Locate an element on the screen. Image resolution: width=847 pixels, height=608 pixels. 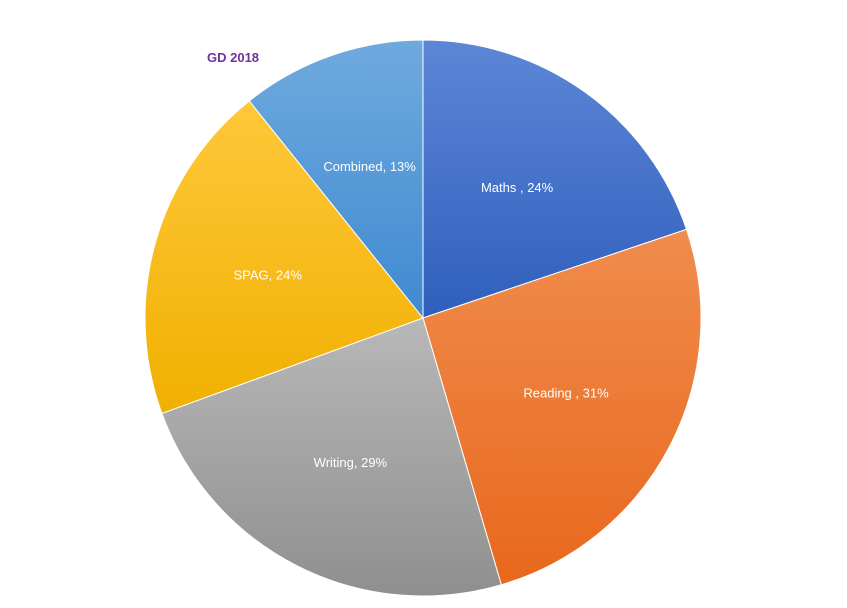
slice-label-reading: Reading , 31% is located at coordinates (566, 393).